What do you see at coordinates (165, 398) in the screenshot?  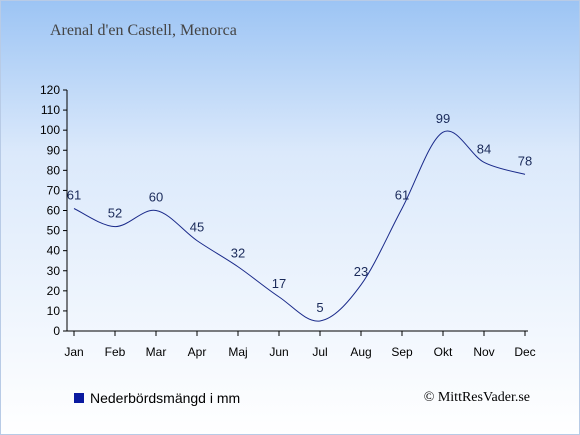 I see `legend-label: Nederbördsmängd i mm` at bounding box center [165, 398].